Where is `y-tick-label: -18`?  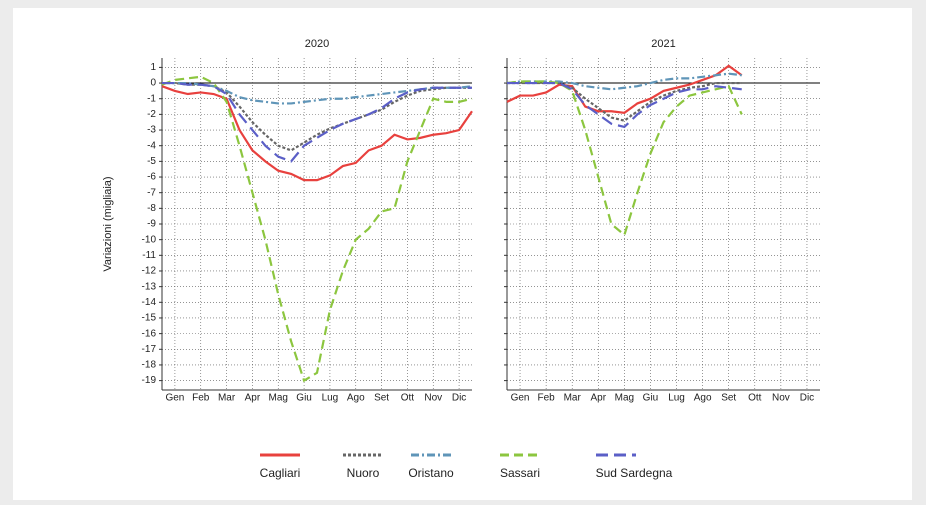
y-tick-label: -18 is located at coordinates (149, 365).